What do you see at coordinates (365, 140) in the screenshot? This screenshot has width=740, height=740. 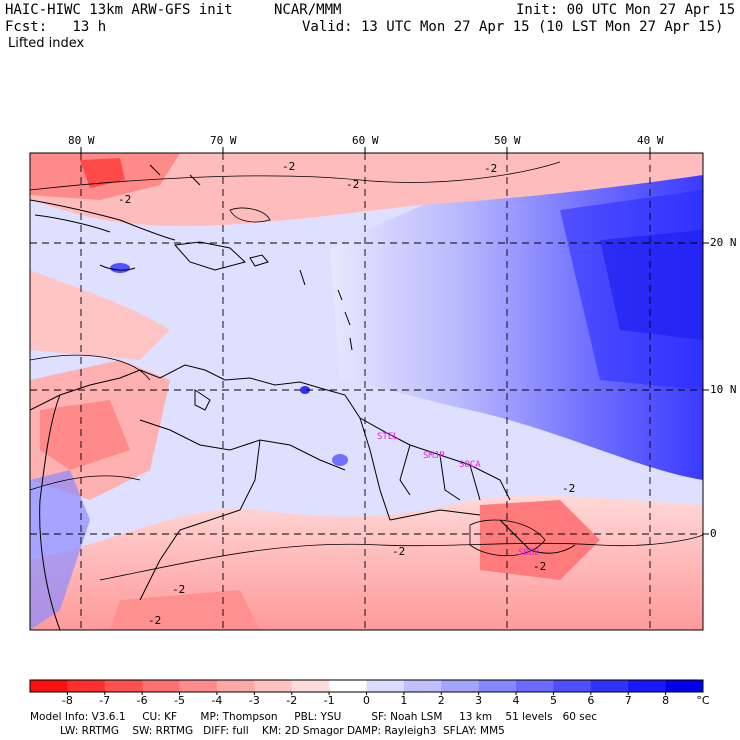 I see `lon-label-60w: 60 W` at bounding box center [365, 140].